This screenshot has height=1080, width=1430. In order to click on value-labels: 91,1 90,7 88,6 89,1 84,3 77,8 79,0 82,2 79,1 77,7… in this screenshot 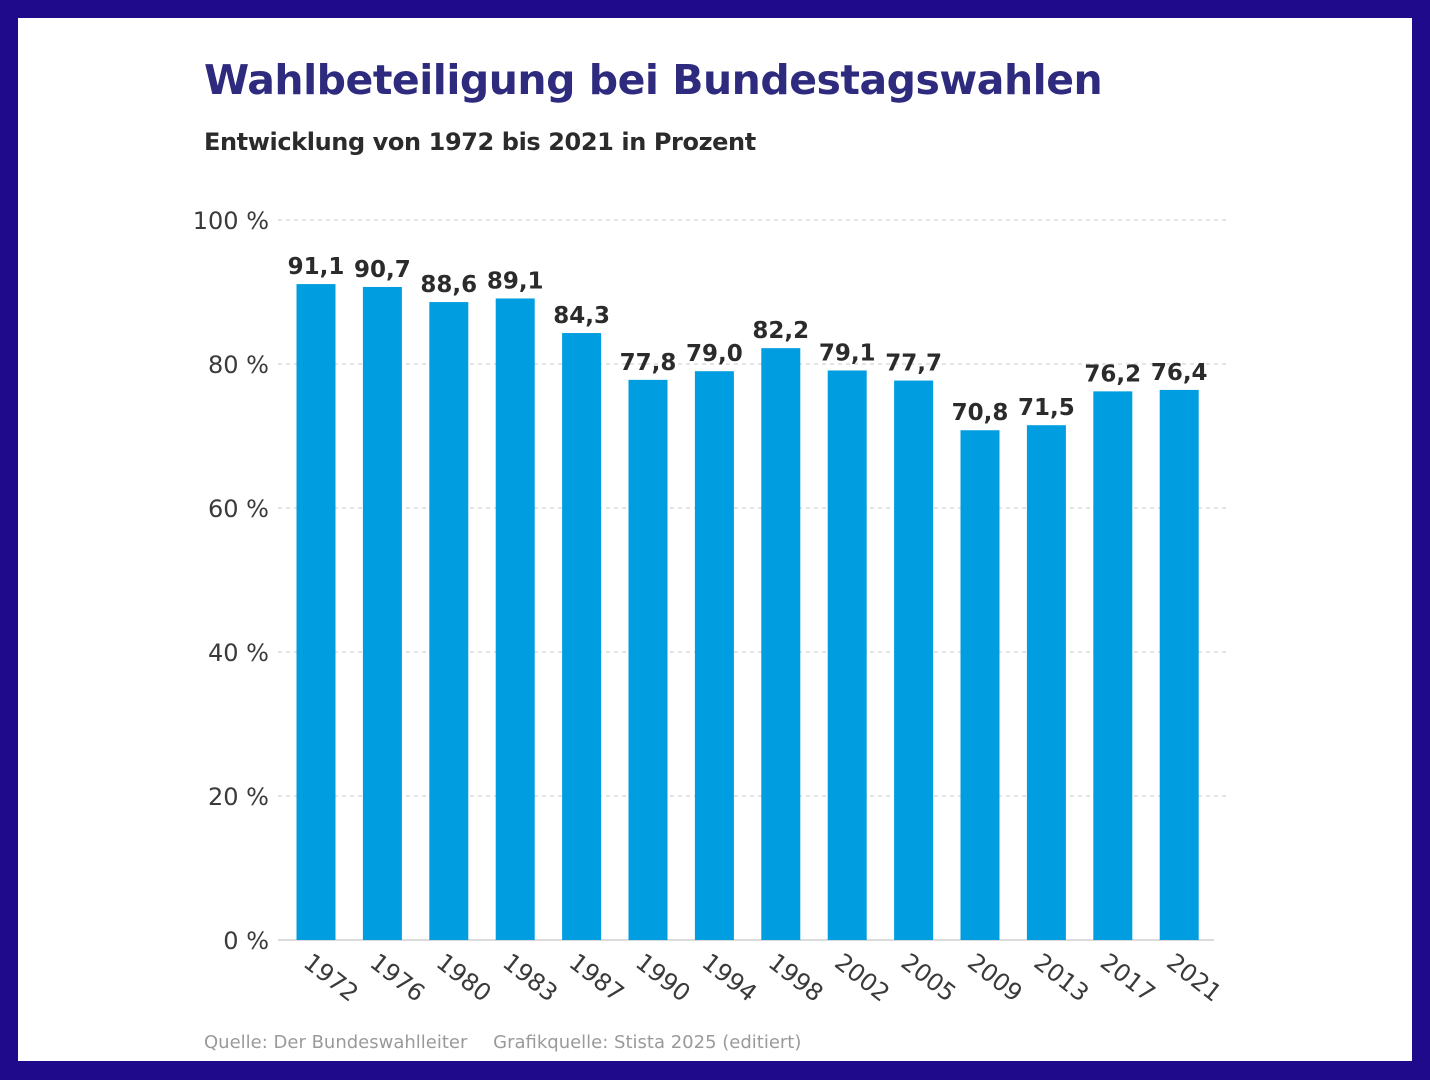, I will do `click(748, 340)`.